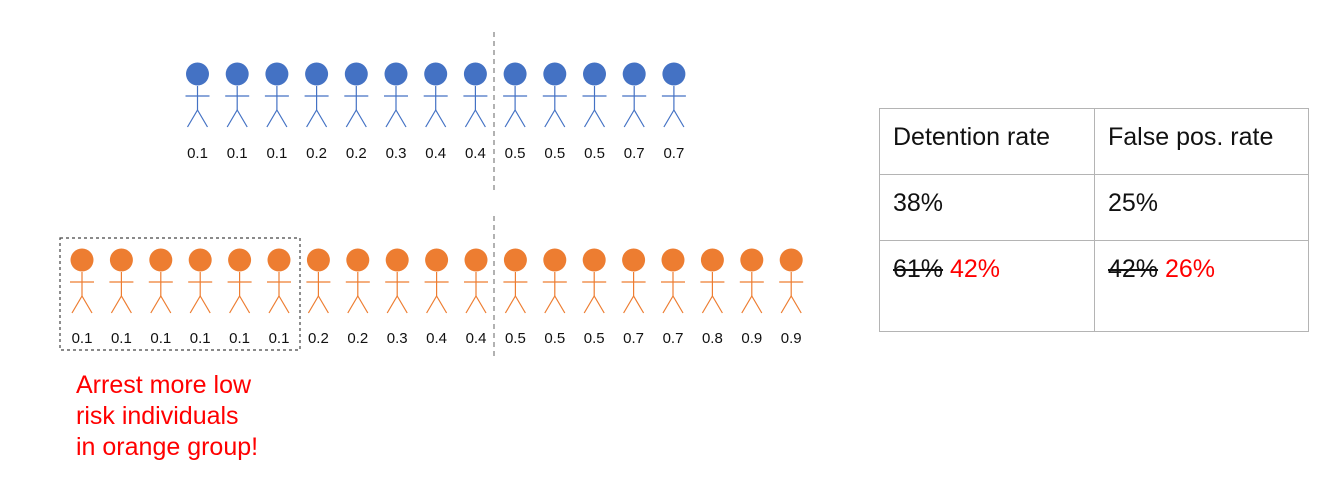 The width and height of the screenshot is (1325, 488). What do you see at coordinates (1190, 269) in the screenshot?
I see `new-false-pos-rate: 26%` at bounding box center [1190, 269].